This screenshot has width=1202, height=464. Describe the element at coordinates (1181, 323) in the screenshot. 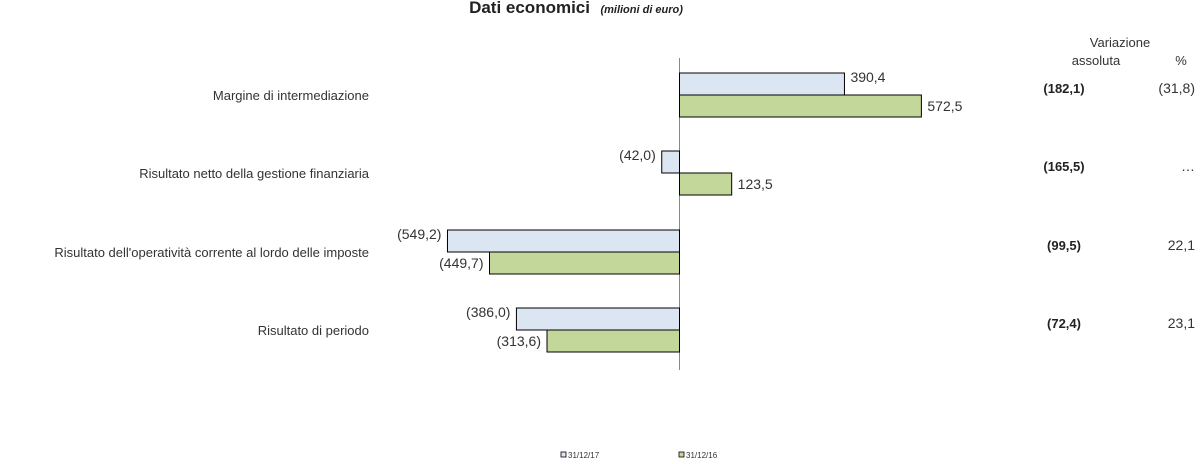

I see `variation-percent-value: 23,1` at that location.